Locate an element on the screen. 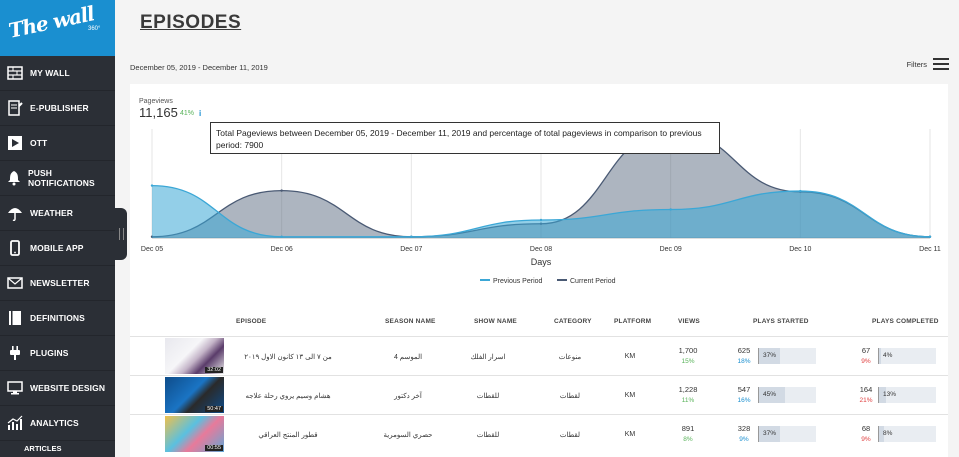 The height and width of the screenshot is (457, 959). plays-completed-count: 67 is located at coordinates (866, 350).